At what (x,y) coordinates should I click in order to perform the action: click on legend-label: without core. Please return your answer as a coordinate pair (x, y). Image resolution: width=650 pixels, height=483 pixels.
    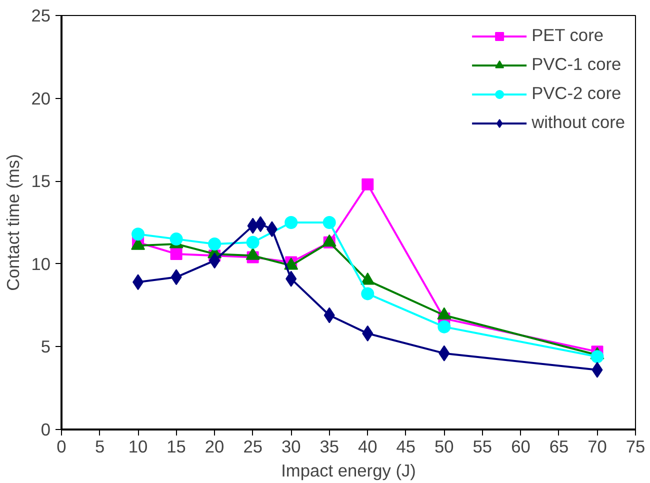
    Looking at the image, I should click on (578, 122).